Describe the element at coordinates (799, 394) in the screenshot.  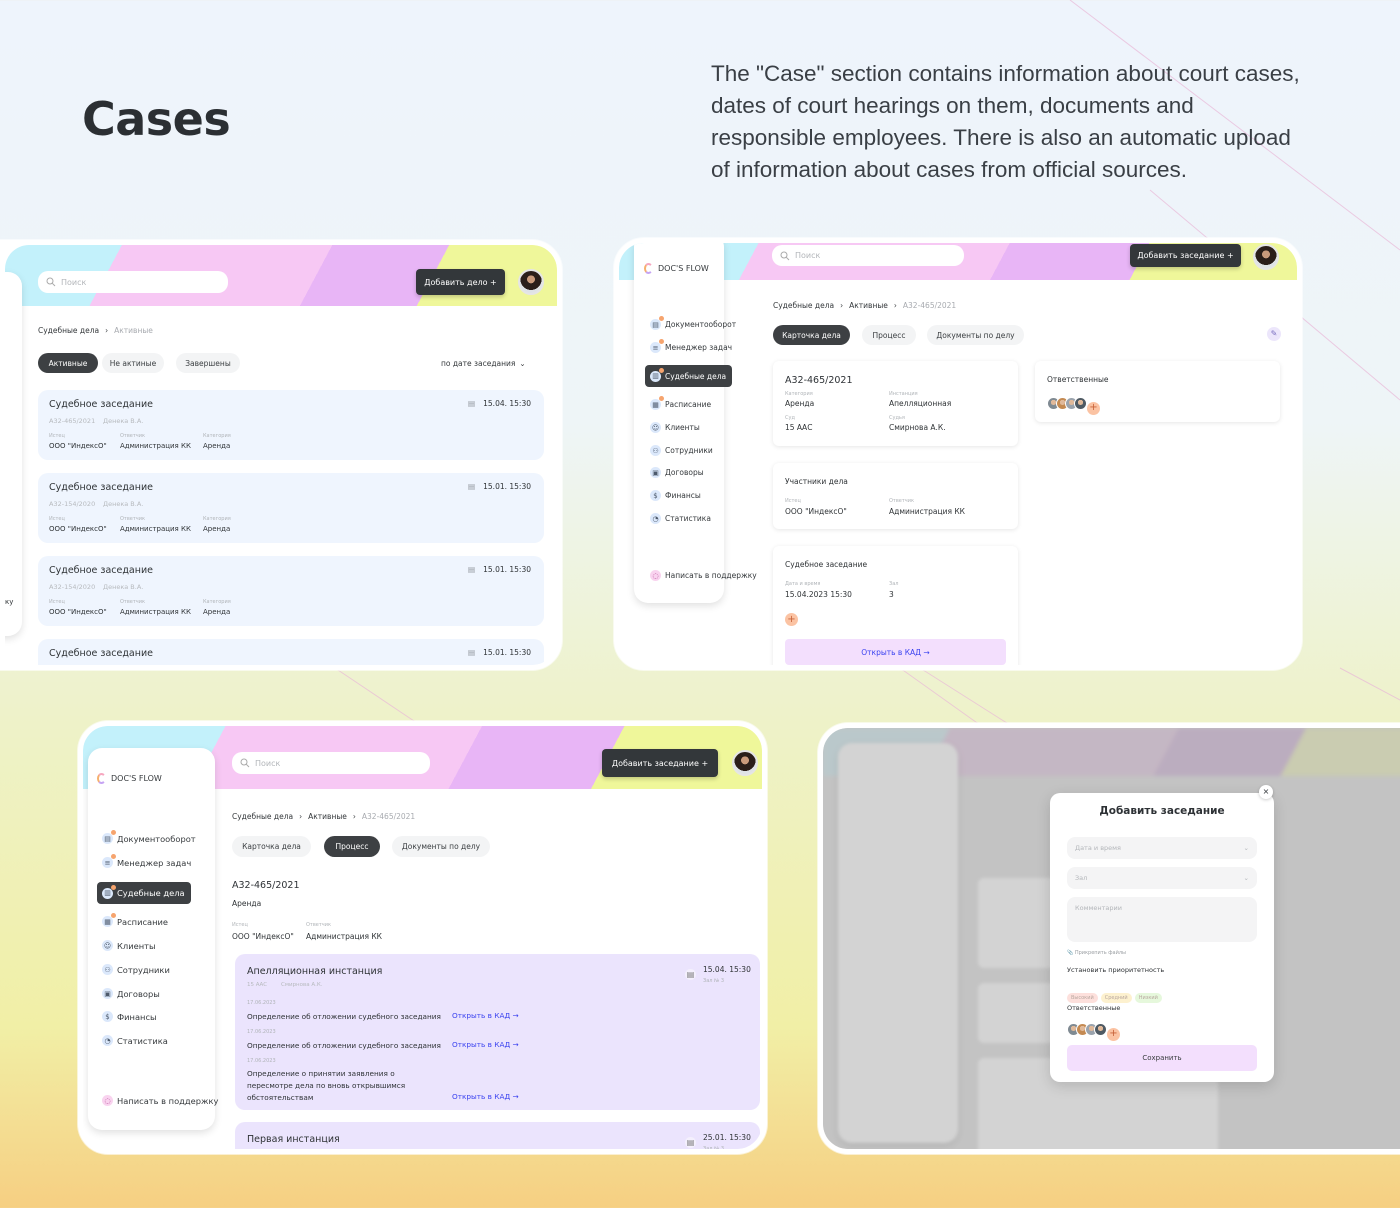
I see `category-label: Категория` at that location.